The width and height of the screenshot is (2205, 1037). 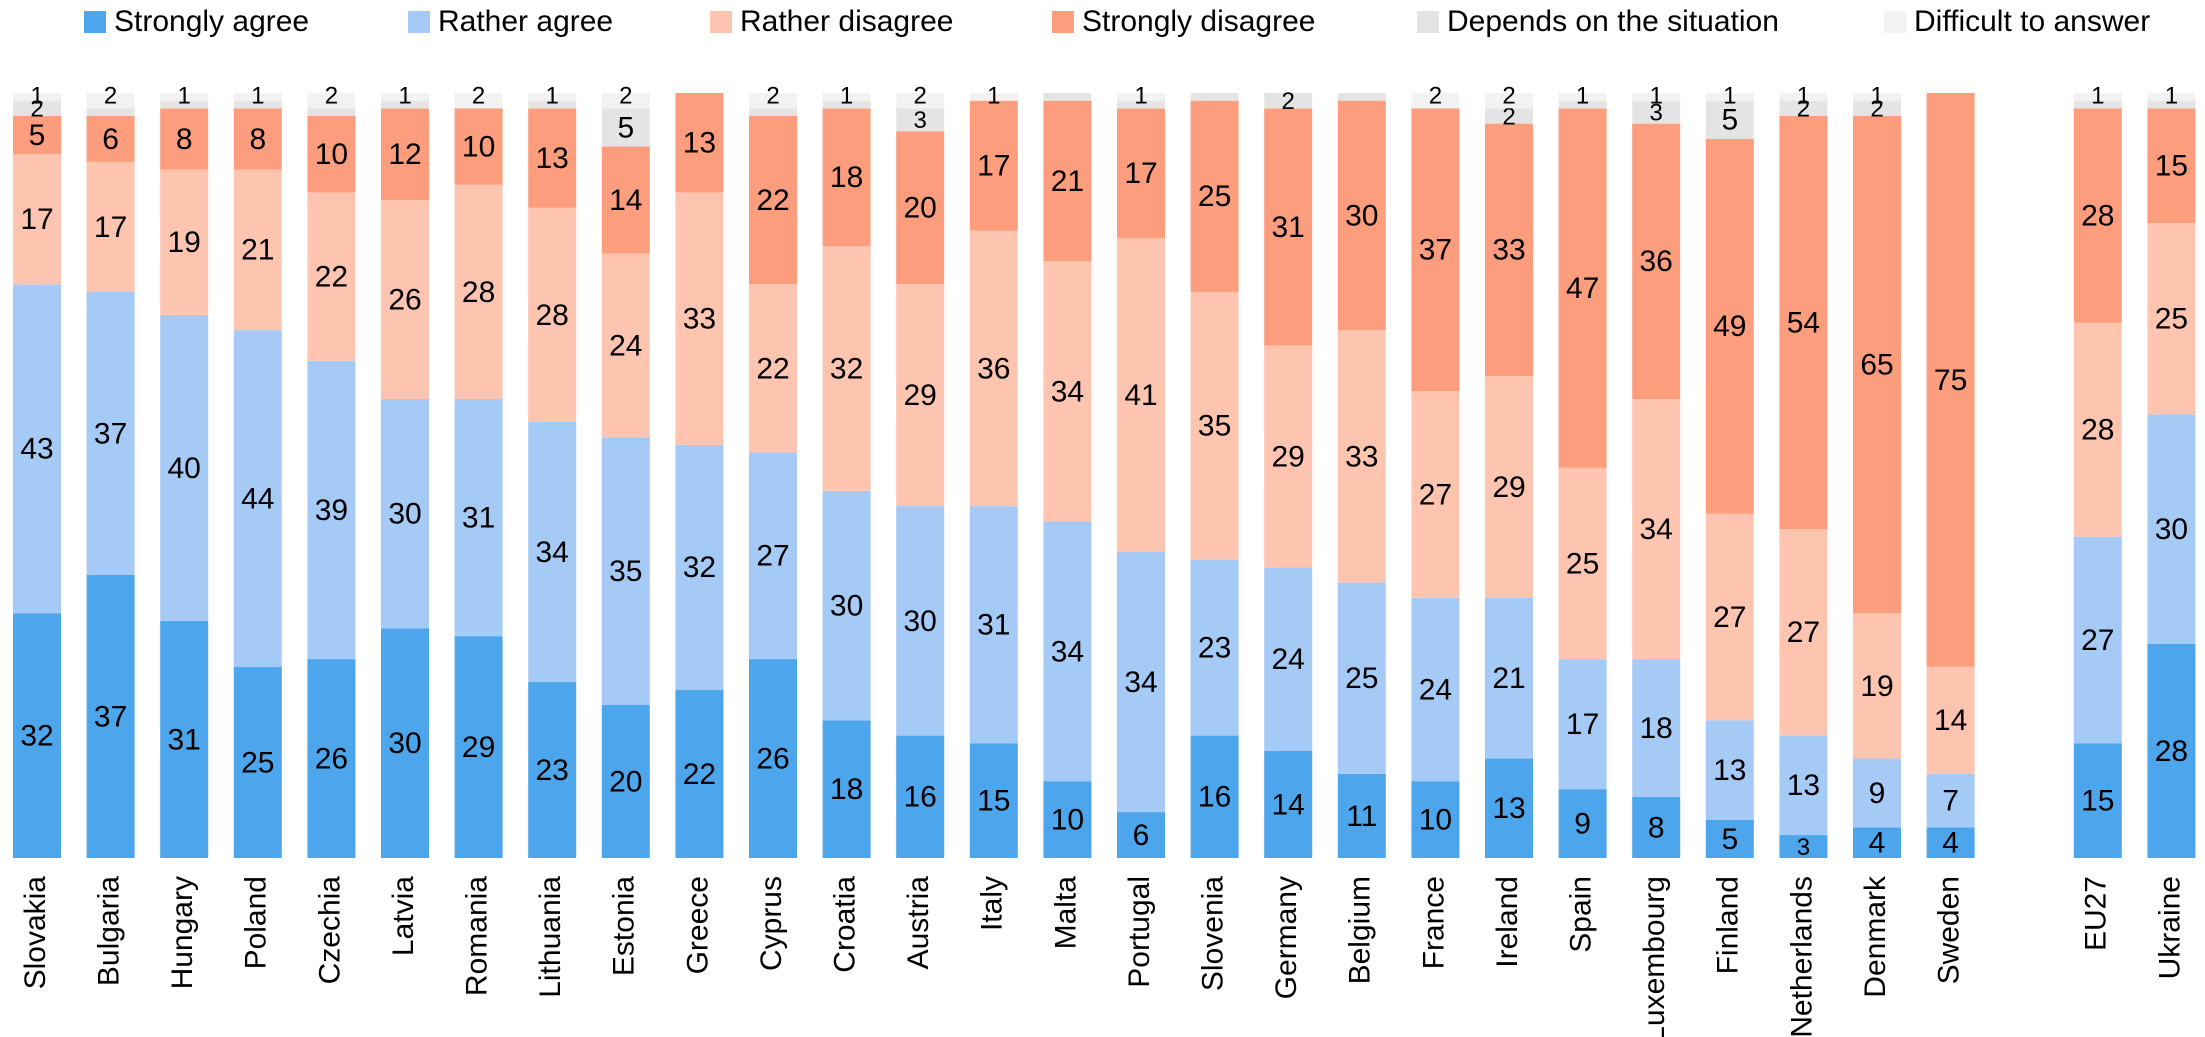 I want to click on data-label: 22, so click(x=772, y=200).